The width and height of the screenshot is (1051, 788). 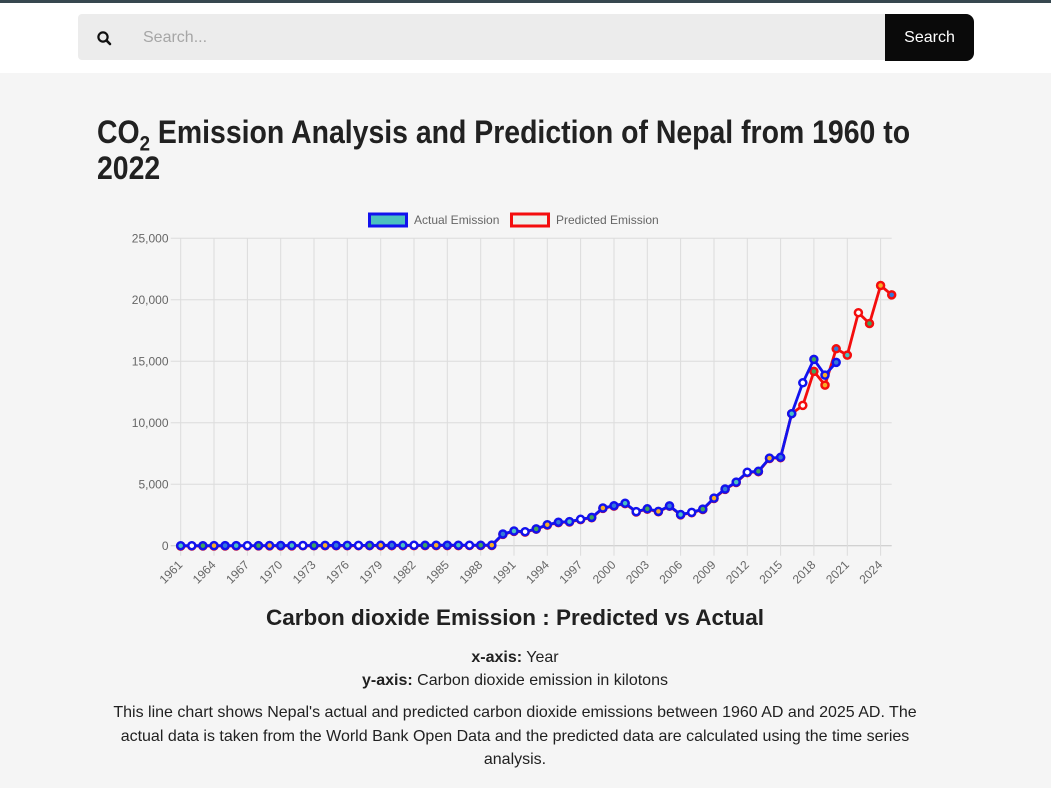 What do you see at coordinates (271, 571) in the screenshot?
I see `svg-text: 1970` at bounding box center [271, 571].